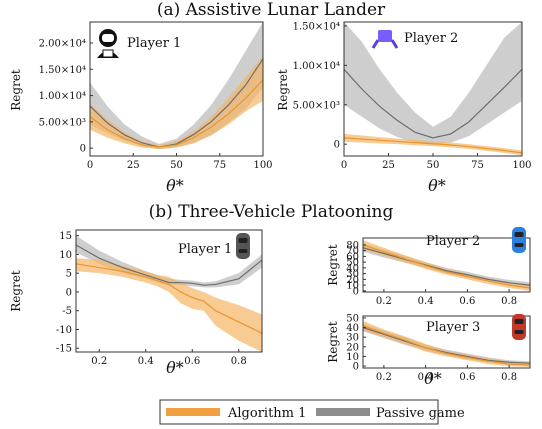 The width and height of the screenshot is (542, 429). Describe the element at coordinates (108, 43) in the screenshot. I see `astronaut-icon` at that location.